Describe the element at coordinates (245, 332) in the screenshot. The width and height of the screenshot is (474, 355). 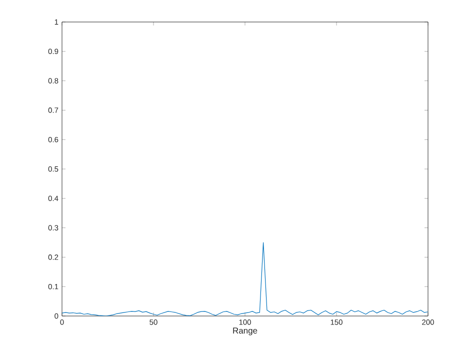
I see `x-axis-title: Range` at that location.